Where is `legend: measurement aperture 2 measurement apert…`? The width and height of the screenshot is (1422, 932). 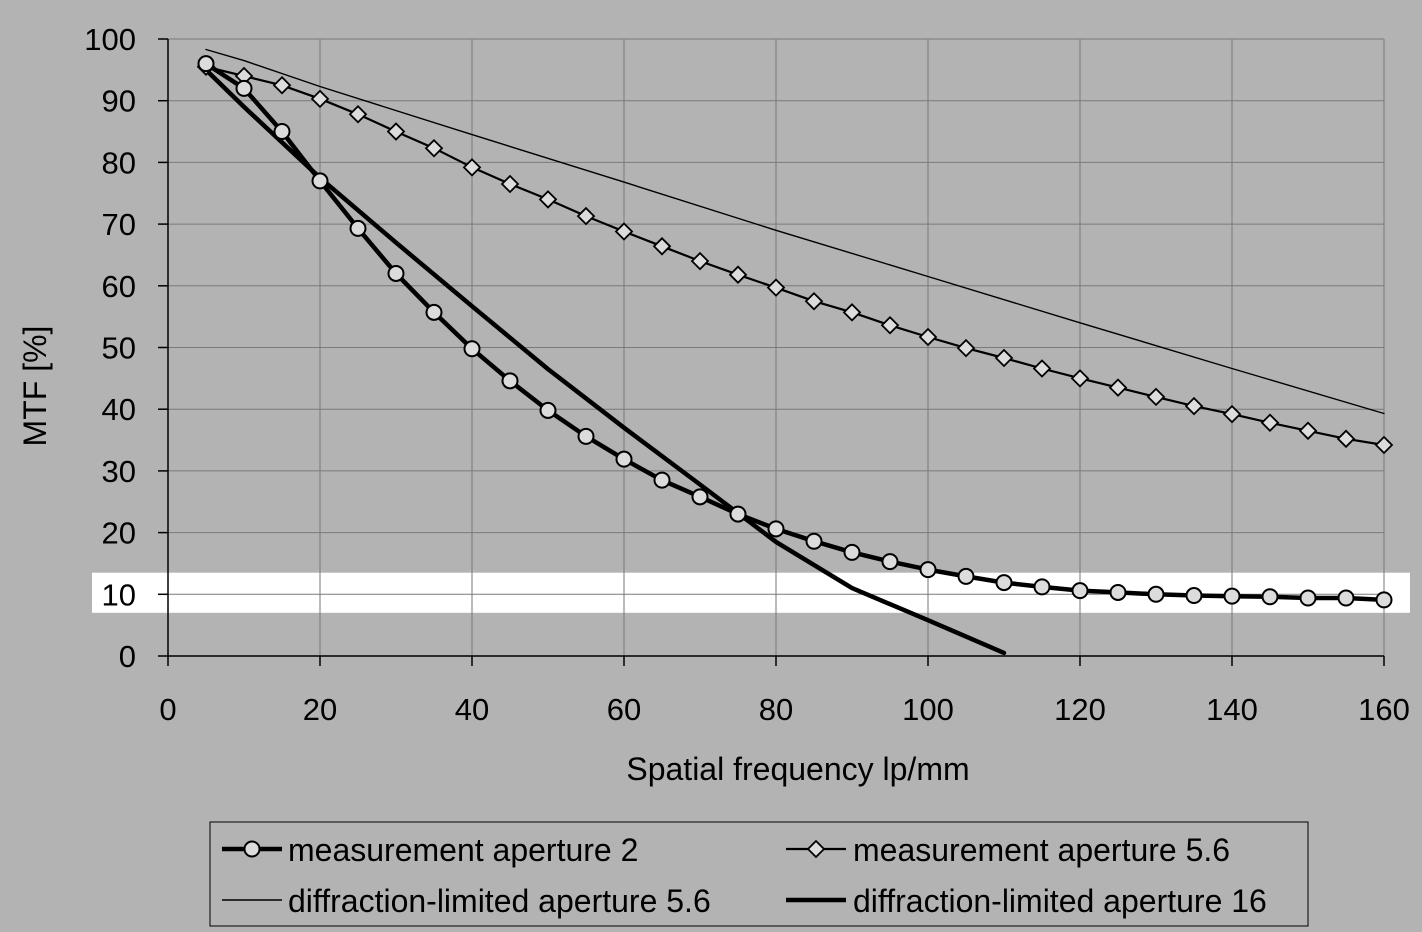 legend: measurement aperture 2 measurement apert… is located at coordinates (759, 874).